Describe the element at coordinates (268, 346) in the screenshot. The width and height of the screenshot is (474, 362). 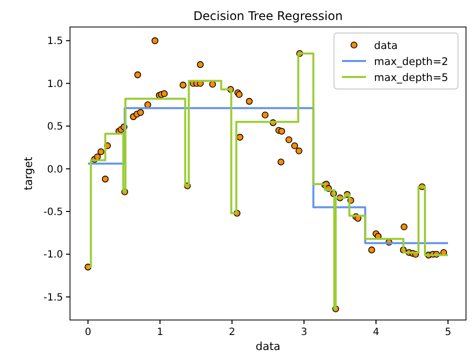
I see `x-axis-title: data` at that location.